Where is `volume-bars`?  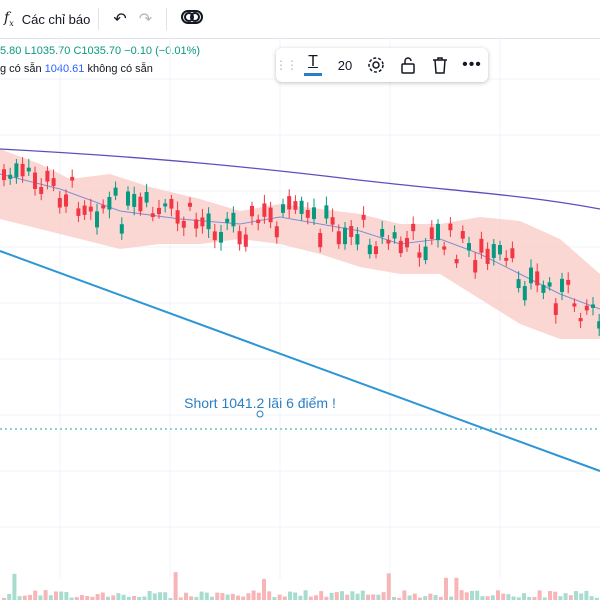 volume-bars is located at coordinates (300, 586).